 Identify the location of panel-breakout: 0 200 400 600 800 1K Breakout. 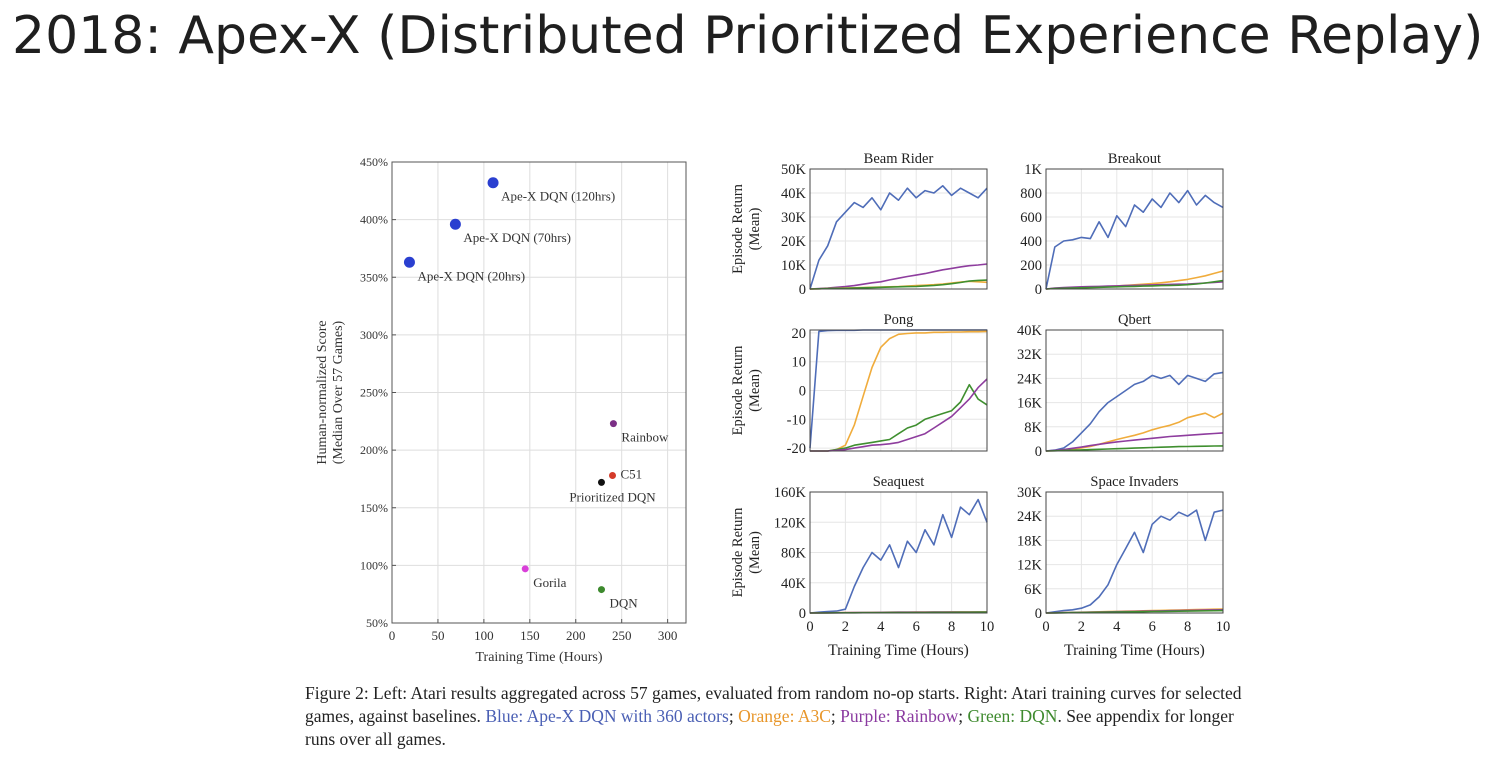
(1122, 224).